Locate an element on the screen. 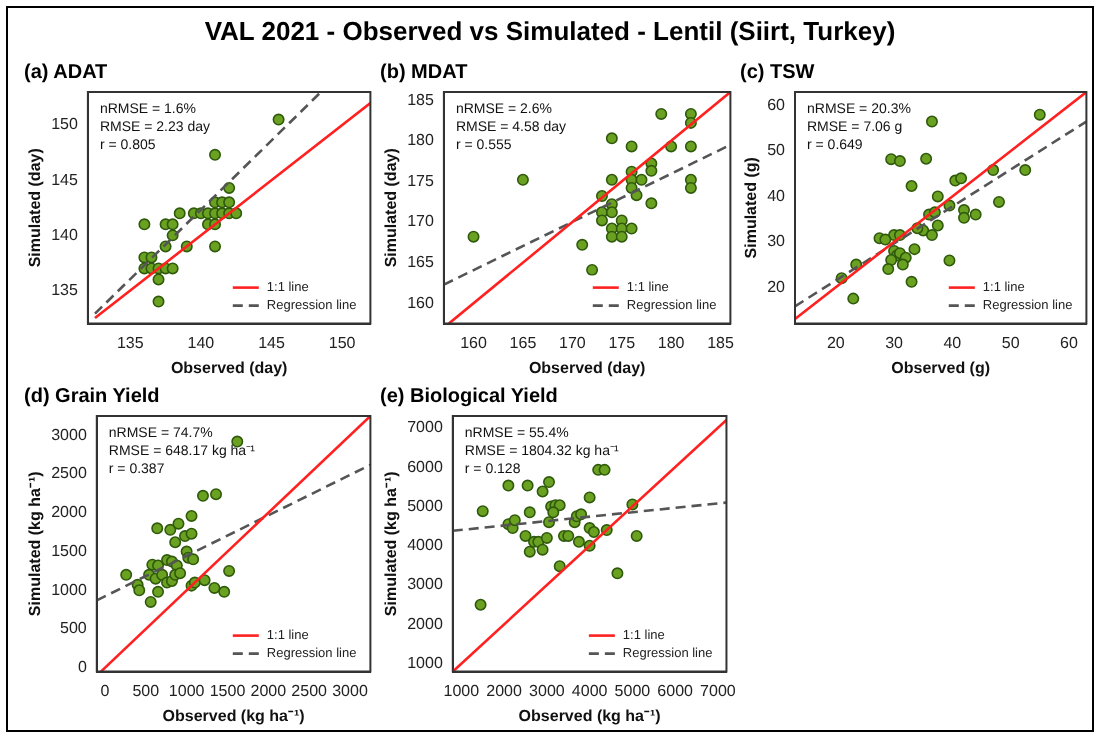  x-tick-label: 1500 is located at coordinates (228, 690).